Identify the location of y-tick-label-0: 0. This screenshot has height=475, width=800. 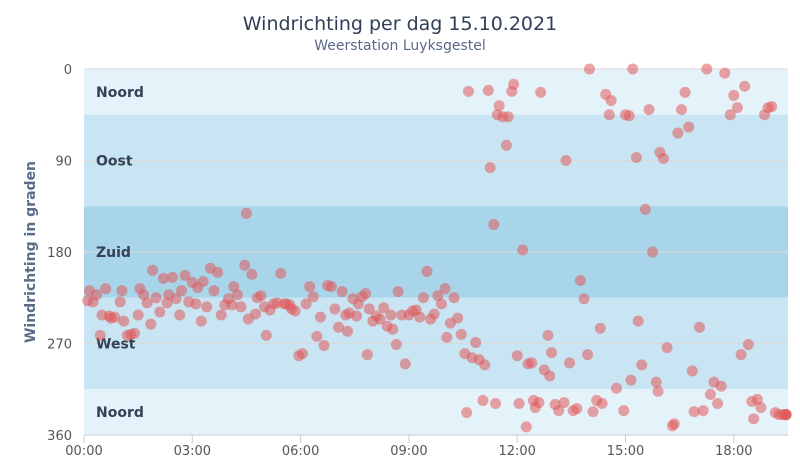
(68, 70).